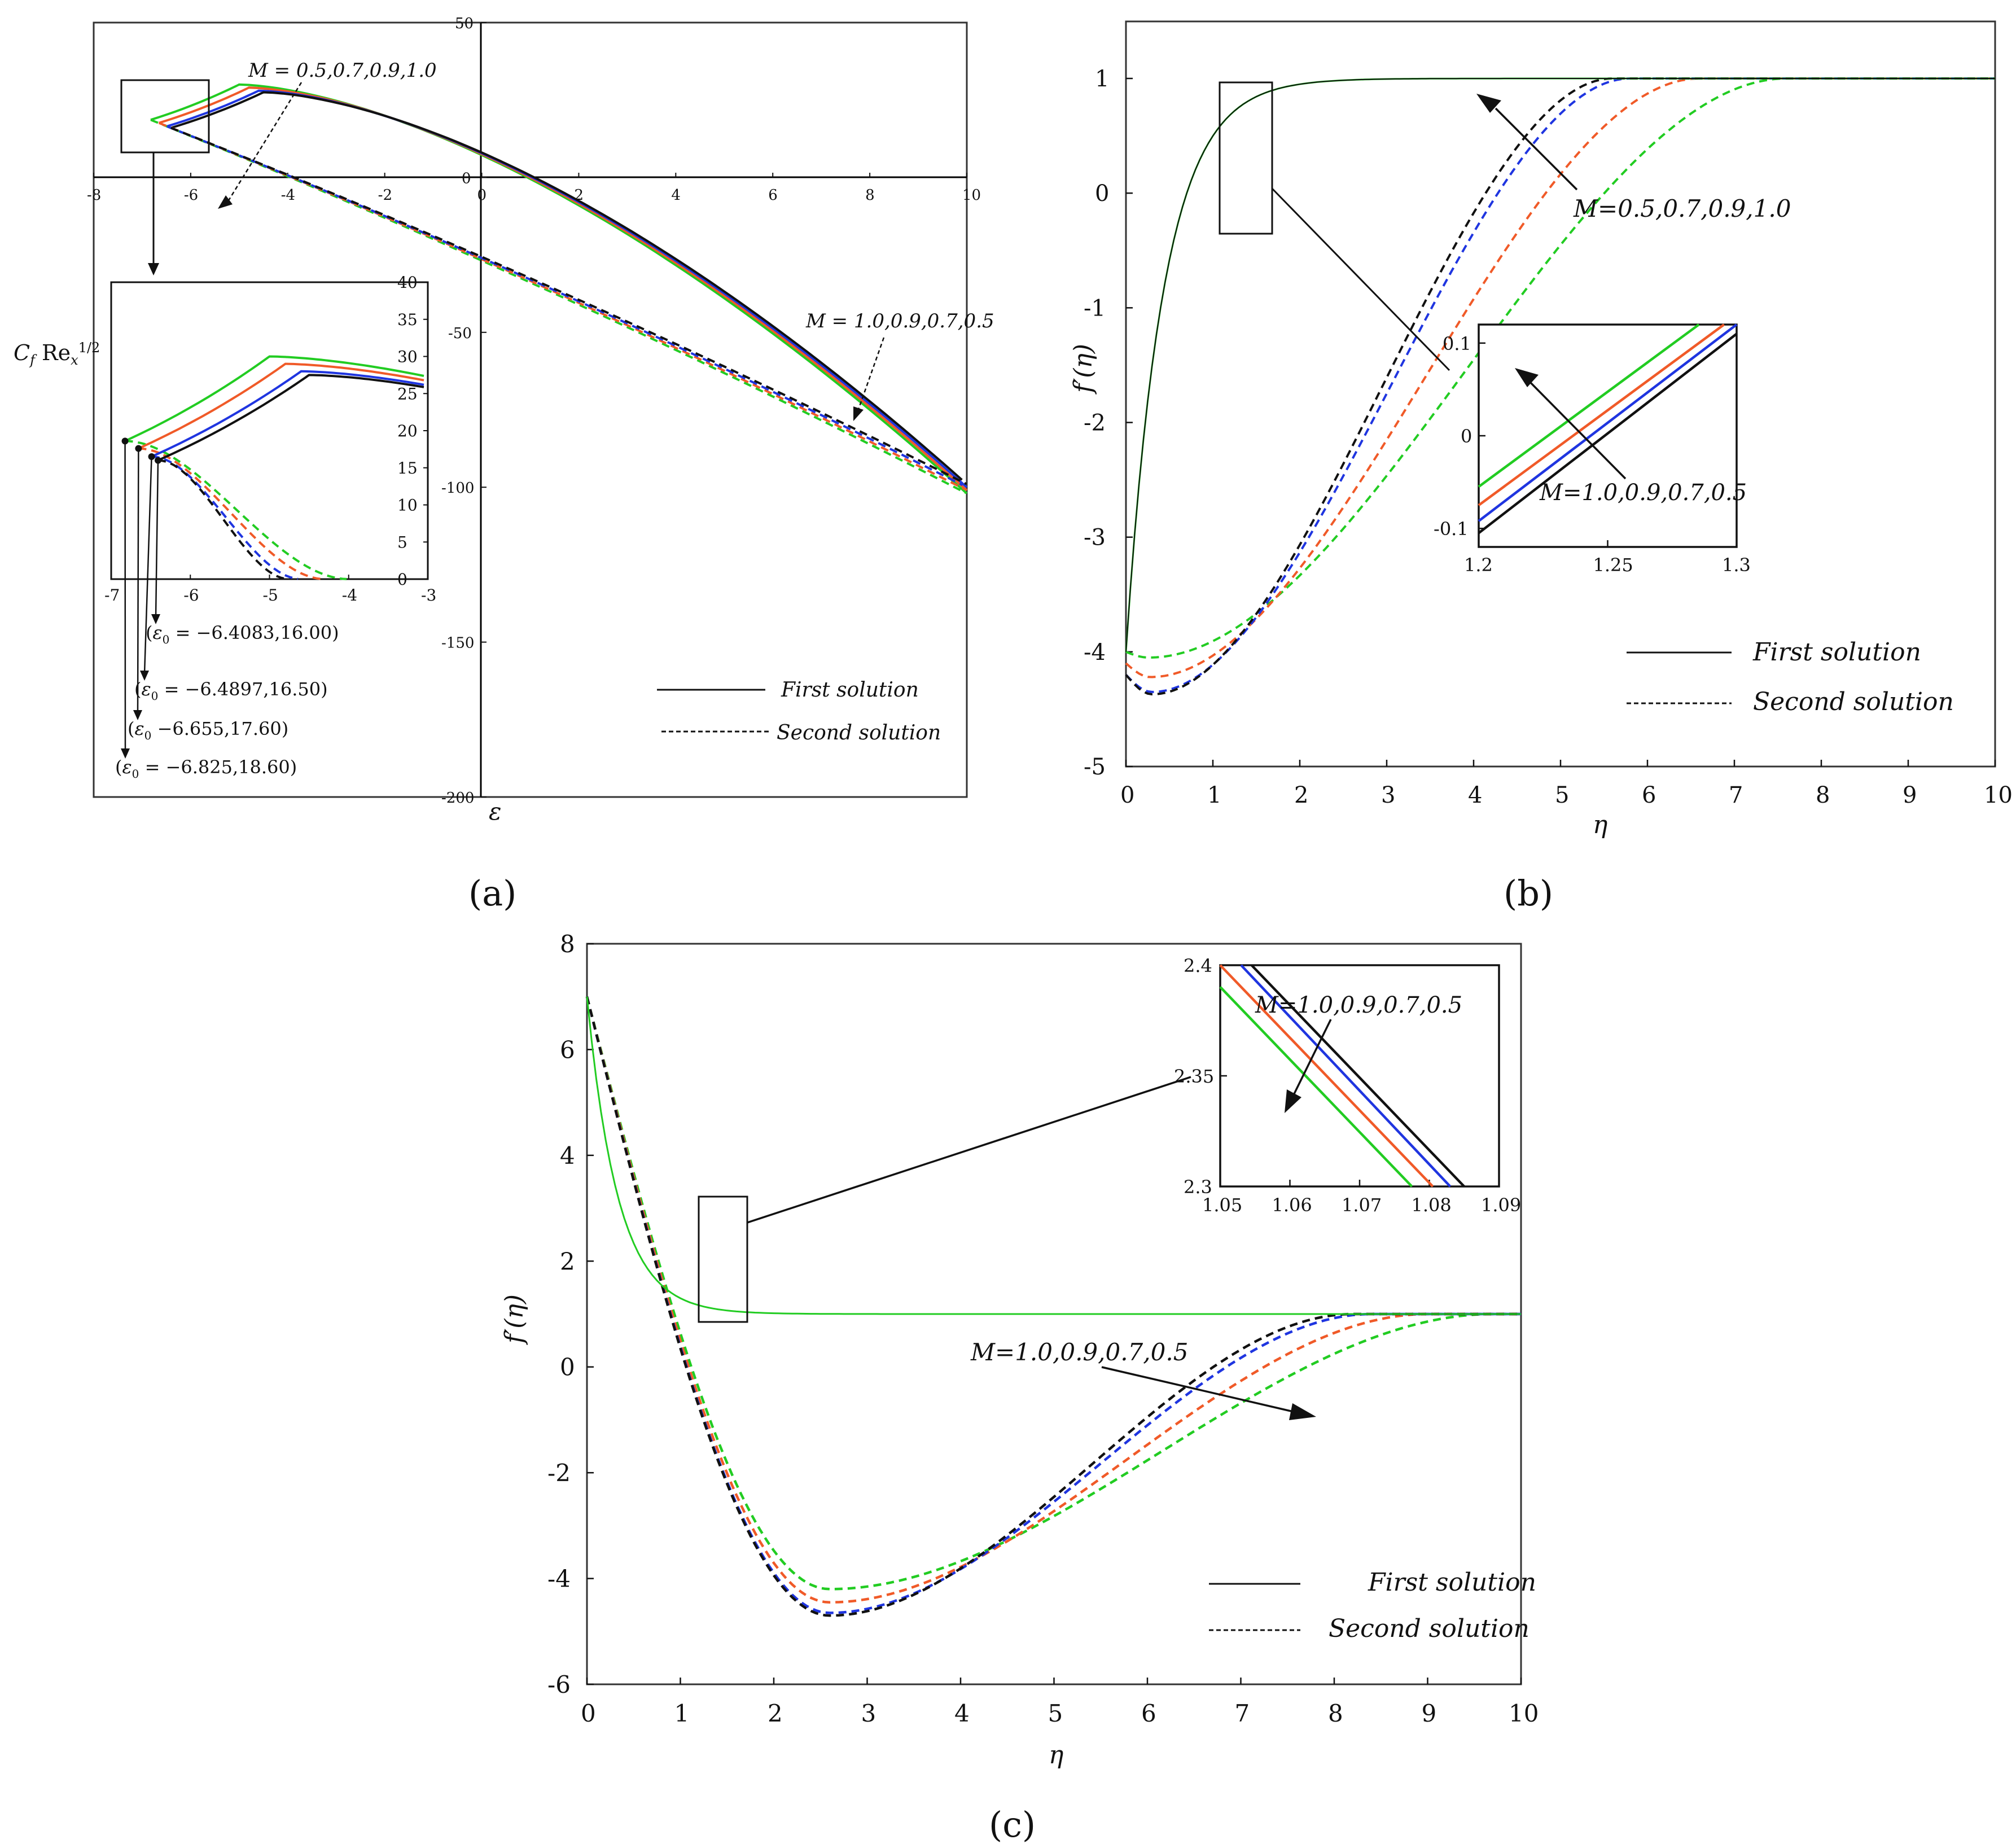  What do you see at coordinates (559, 1684) in the screenshot?
I see `panel-c-y-tick-label: -6` at bounding box center [559, 1684].